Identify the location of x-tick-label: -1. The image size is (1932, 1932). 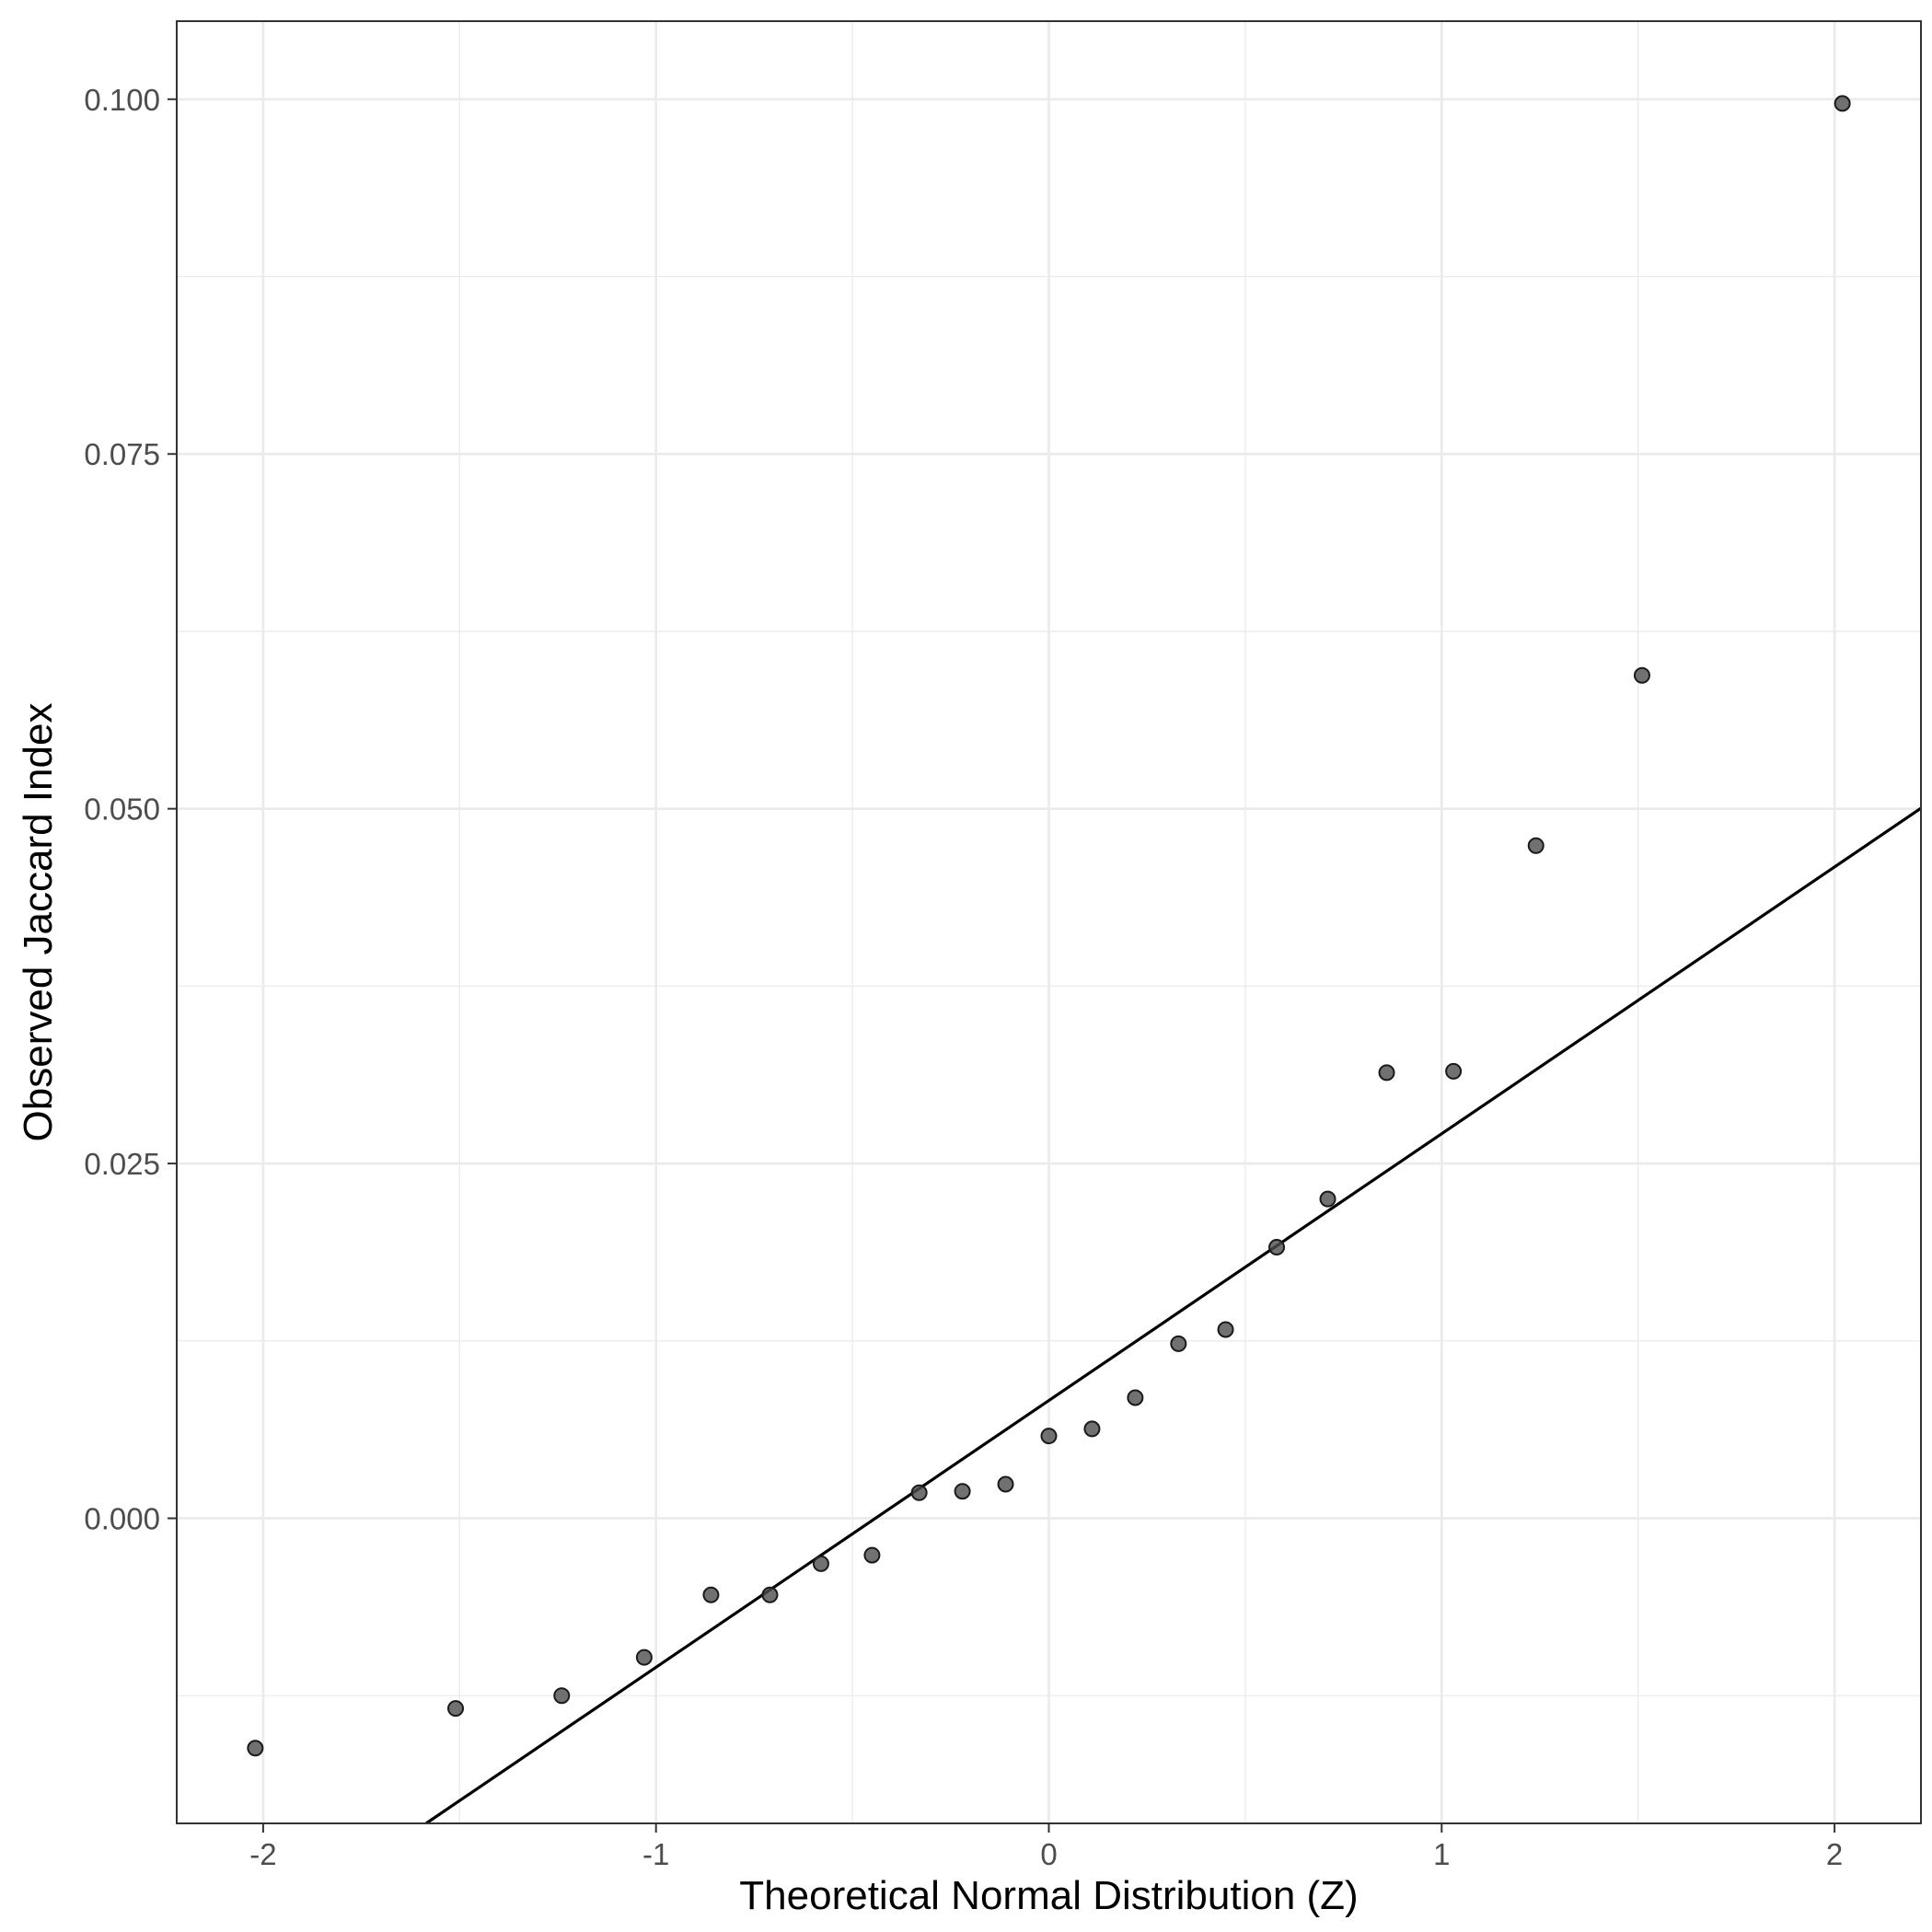
(656, 1854).